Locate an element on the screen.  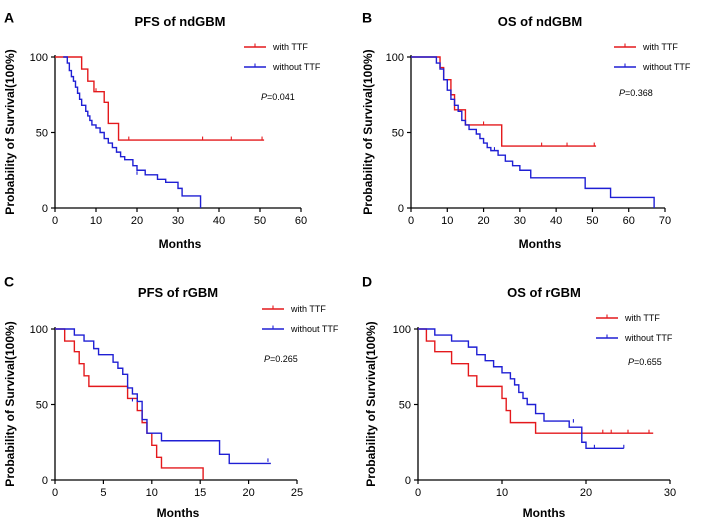
p-value: P=0.265 is located at coordinates (281, 359).